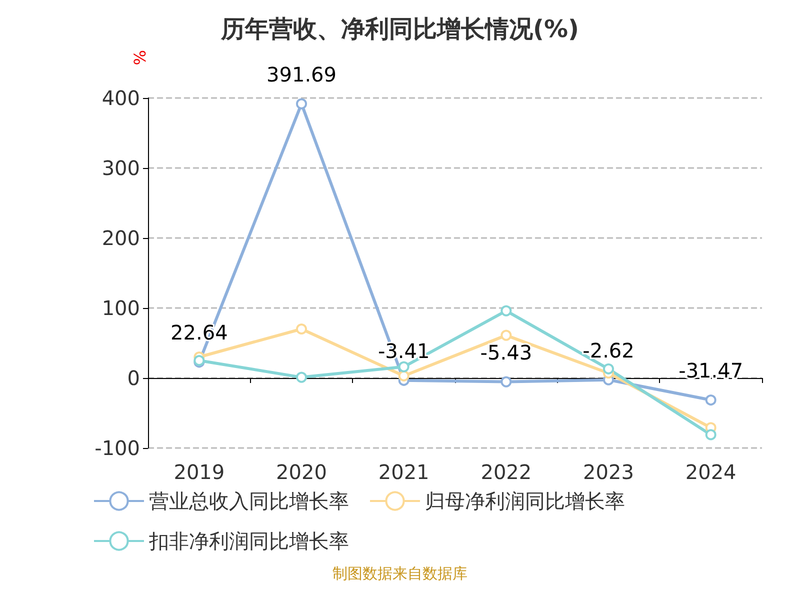 The width and height of the screenshot is (800, 600). What do you see at coordinates (121, 168) in the screenshot?
I see `y-tick-label: 300` at bounding box center [121, 168].